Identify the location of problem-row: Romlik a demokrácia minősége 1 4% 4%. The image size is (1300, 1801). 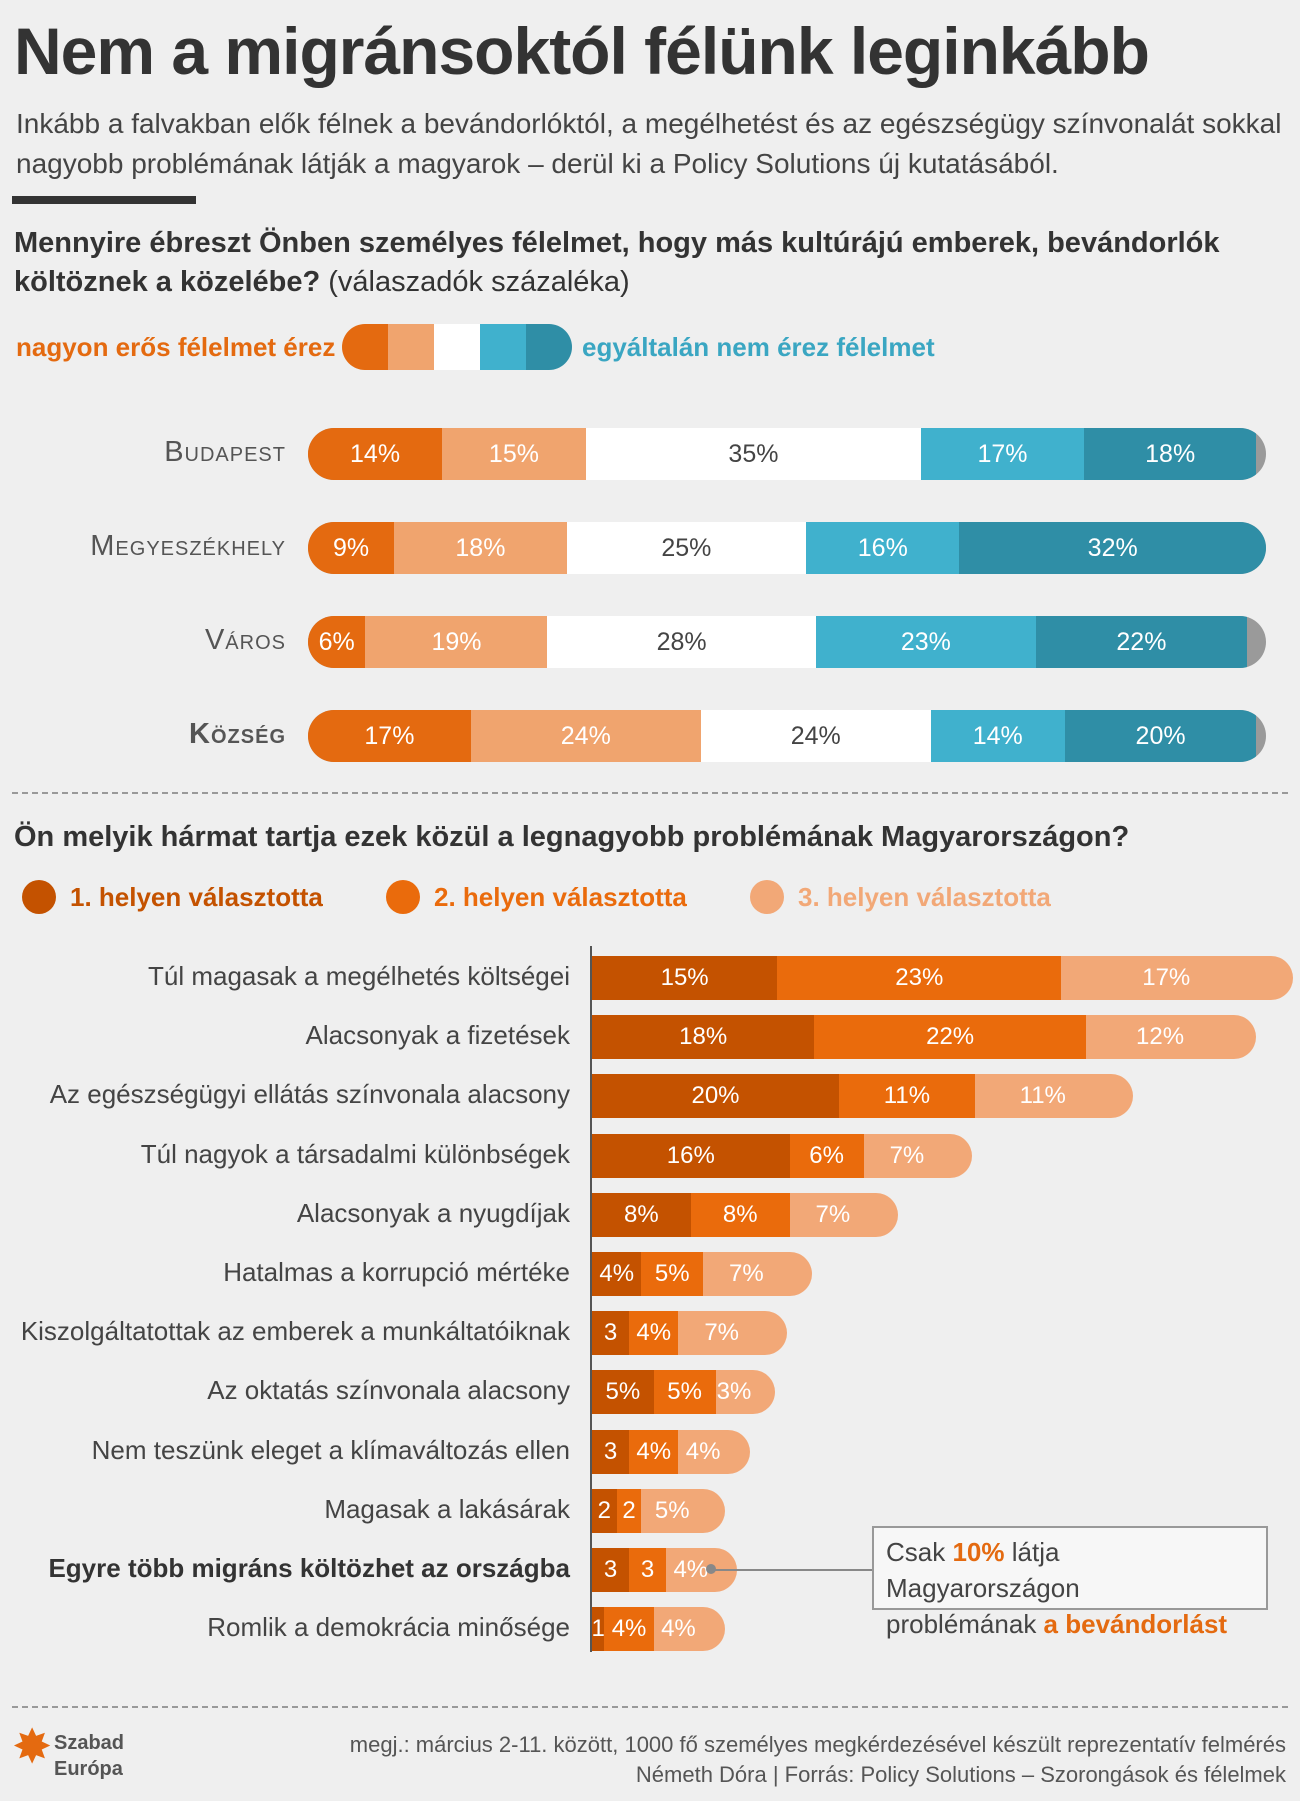
(650, 1629).